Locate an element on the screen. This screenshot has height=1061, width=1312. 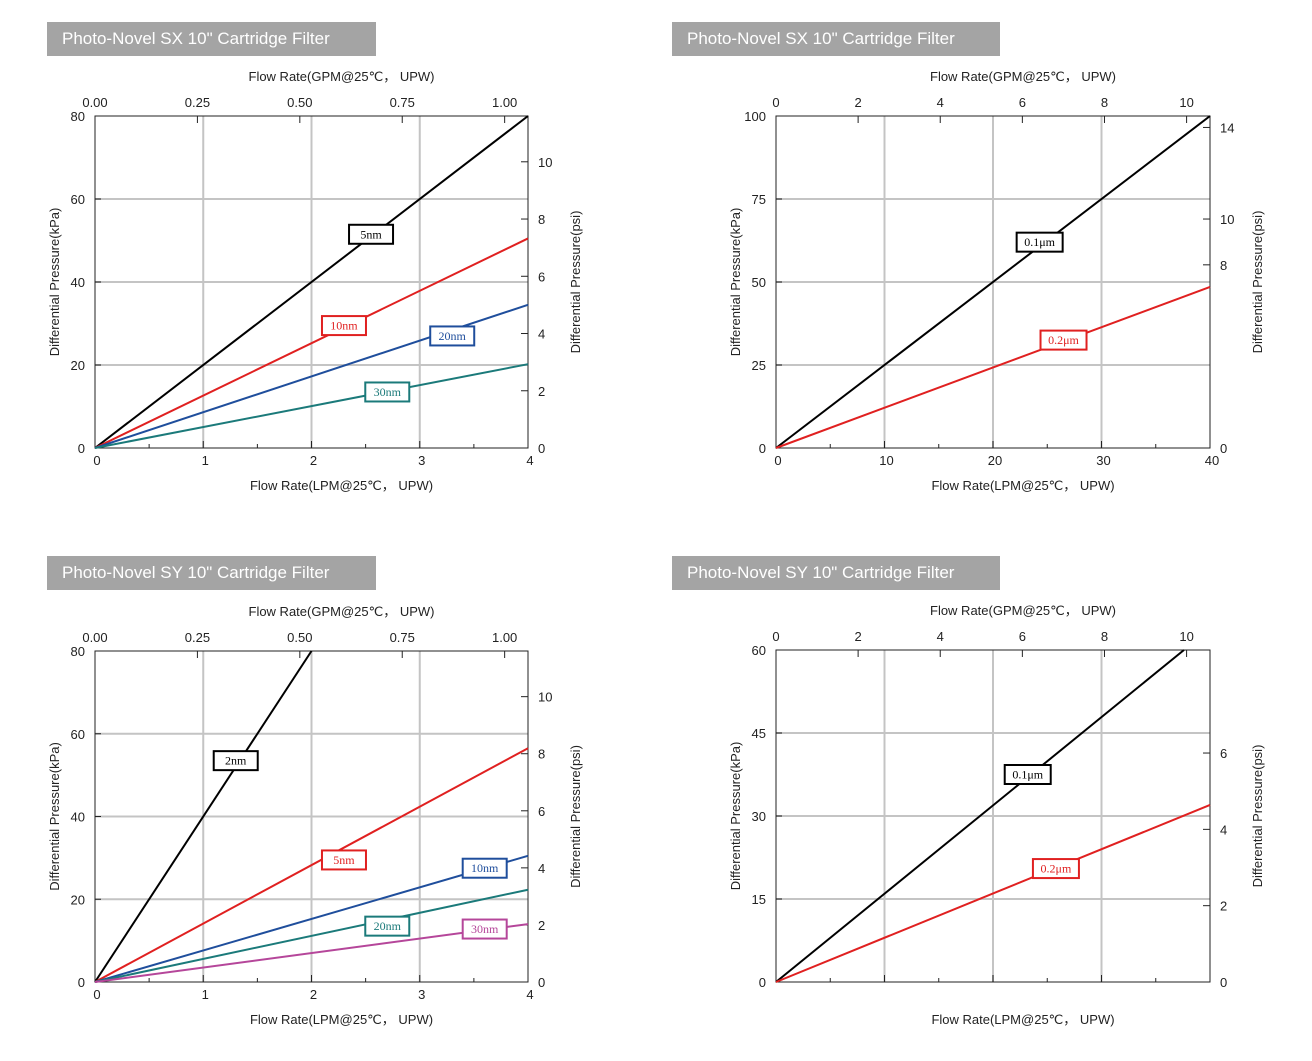
sx-nm-y2tick-label: 6 is located at coordinates (541, 276).